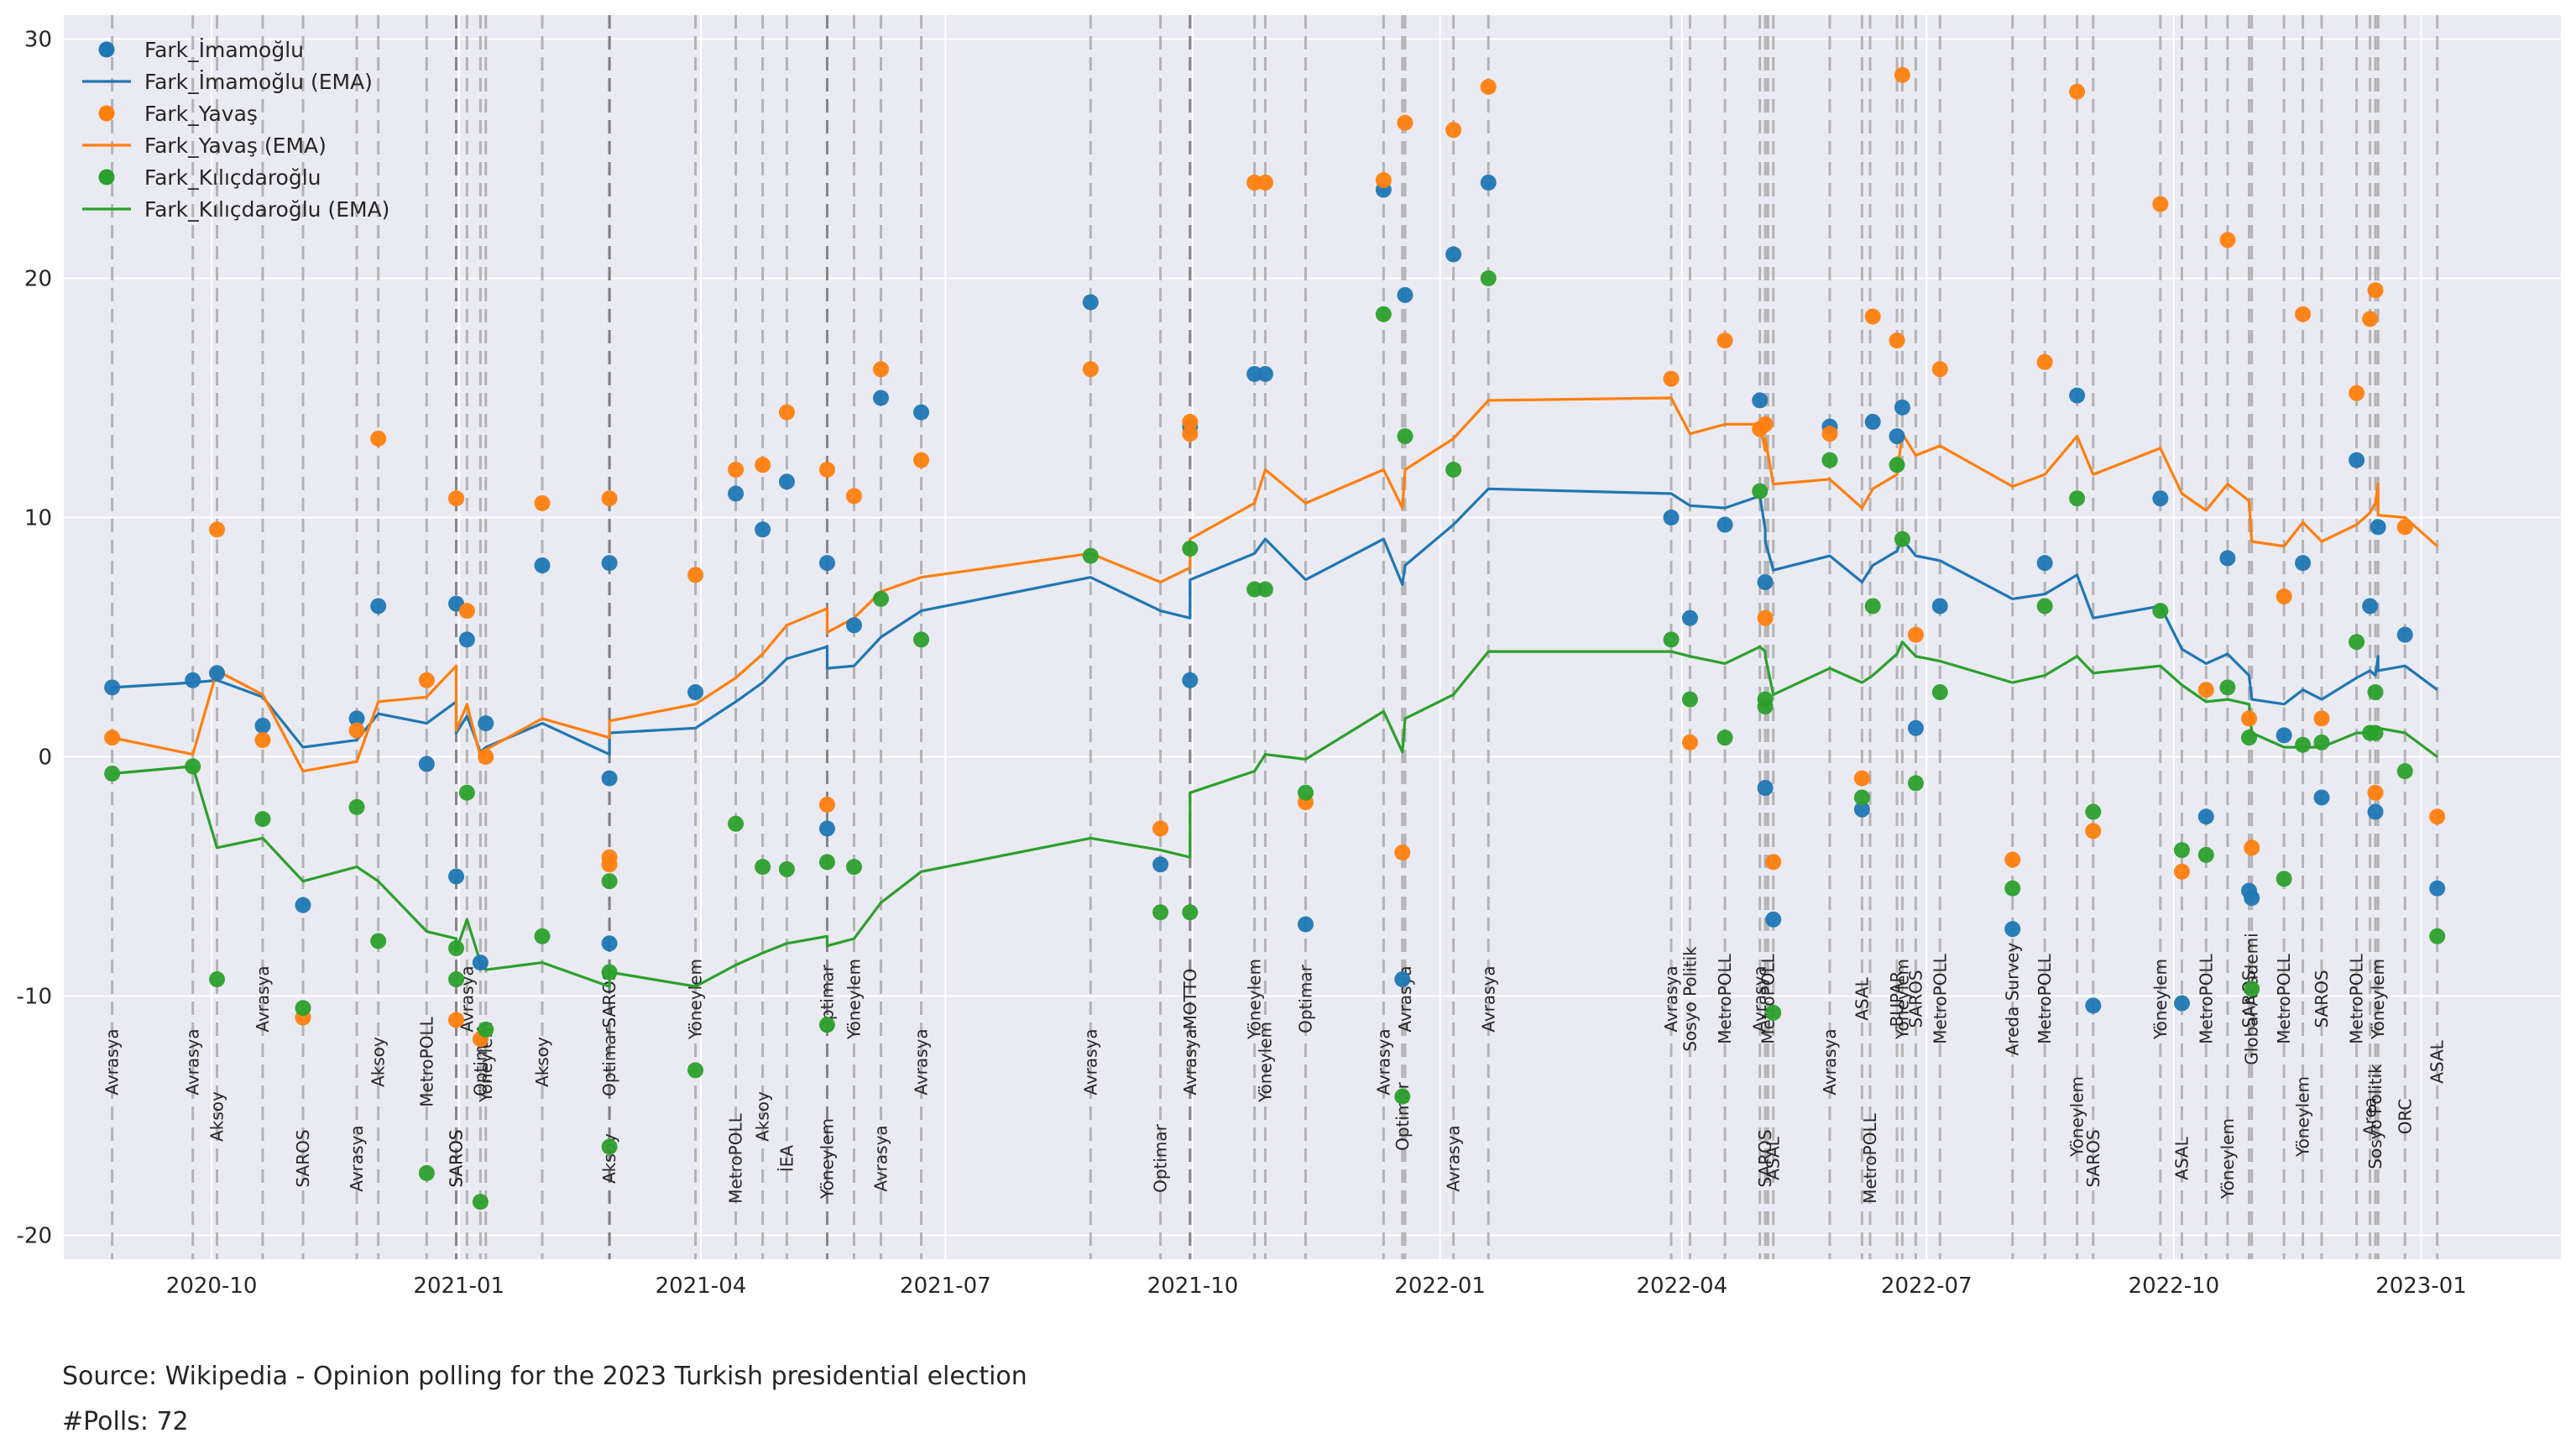 This screenshot has width=2576, height=1454. Describe the element at coordinates (2013, 999) in the screenshot. I see `poll-marker-label: Areda Survey` at that location.